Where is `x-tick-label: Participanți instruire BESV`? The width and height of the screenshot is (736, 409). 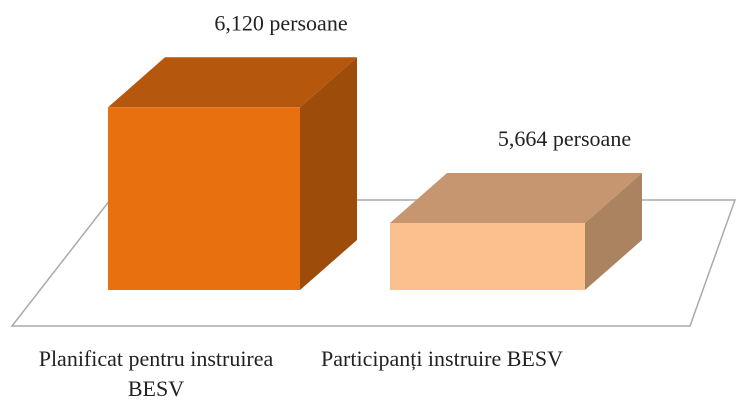 x-tick-label: Participanți instruire BESV is located at coordinates (442, 358).